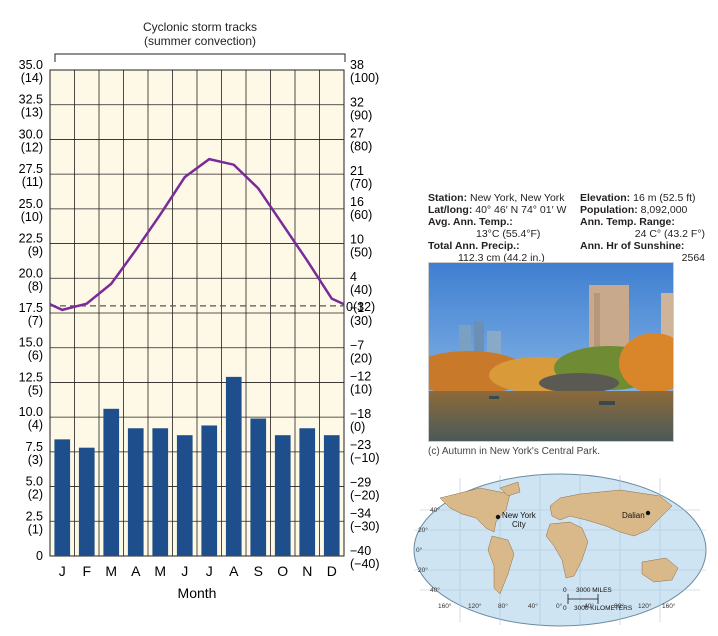 Image resolution: width=718 pixels, height=636 pixels. I want to click on right-tick-label-alt: (−40), so click(365, 564).